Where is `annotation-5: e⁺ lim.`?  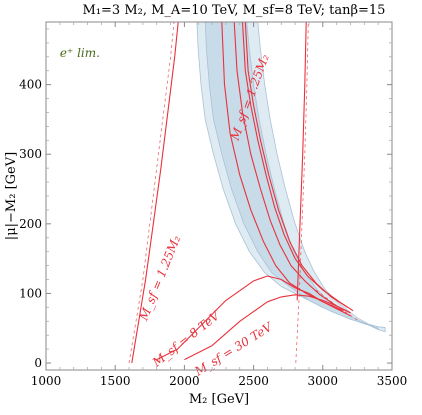
annotation-5: e⁺ lim. is located at coordinates (80, 53).